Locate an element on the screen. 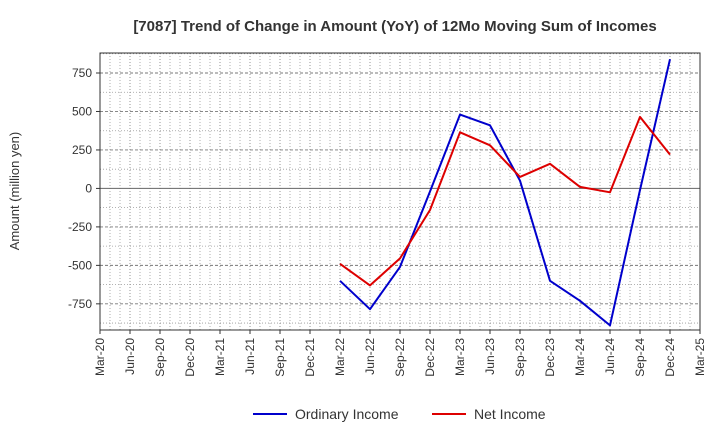  x-tick-label: Mar-20 is located at coordinates (100, 357).